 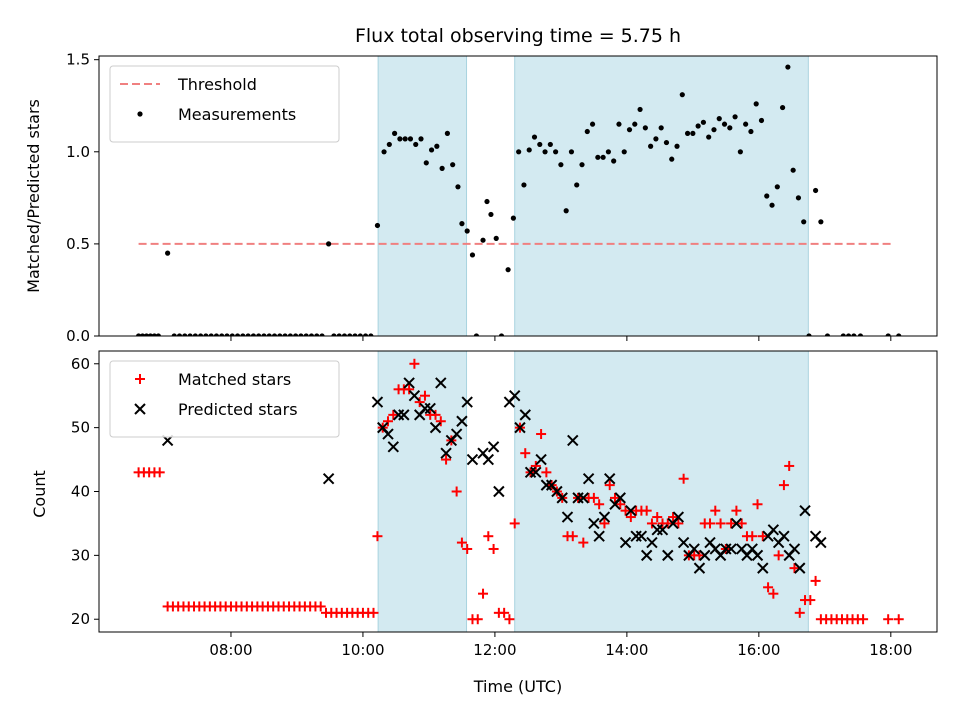 What do you see at coordinates (33, 196) in the screenshot?
I see `y-axis-label-top: Matched/Predicted stars` at bounding box center [33, 196].